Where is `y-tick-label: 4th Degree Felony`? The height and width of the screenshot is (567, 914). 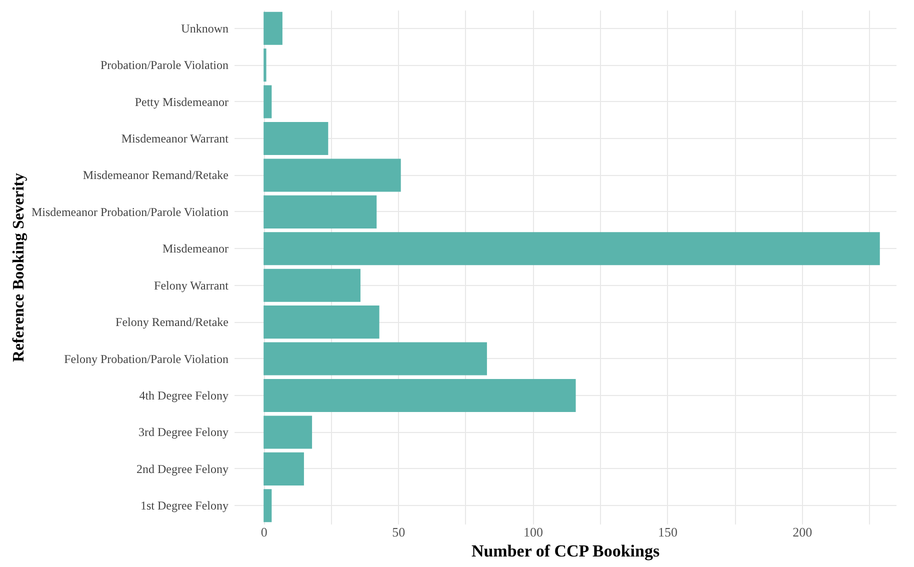 y-tick-label: 4th Degree Felony is located at coordinates (183, 395).